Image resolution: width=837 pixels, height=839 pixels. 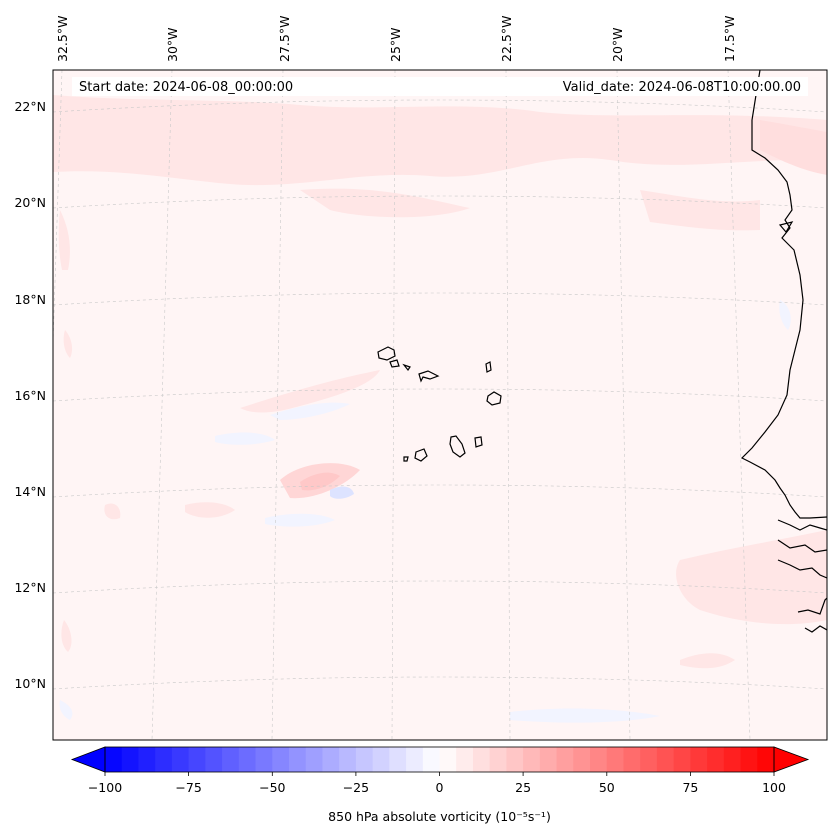 What do you see at coordinates (494, 398) in the screenshot?
I see `island-boa-vista` at bounding box center [494, 398].